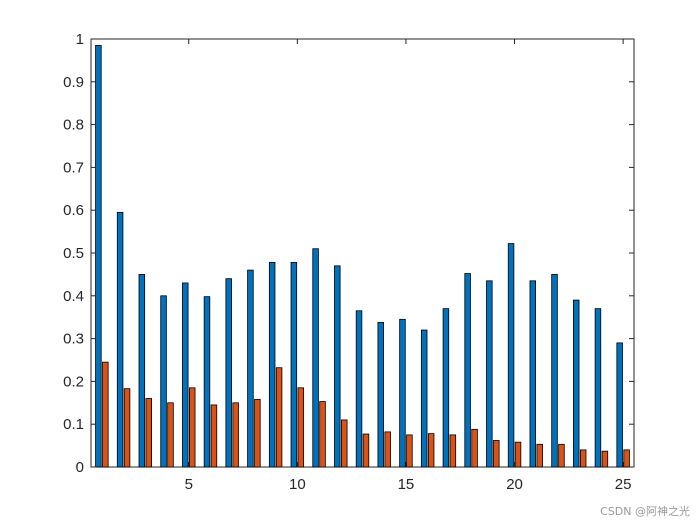  Describe the element at coordinates (80, 39) in the screenshot. I see `y-tick-label: 1` at that location.